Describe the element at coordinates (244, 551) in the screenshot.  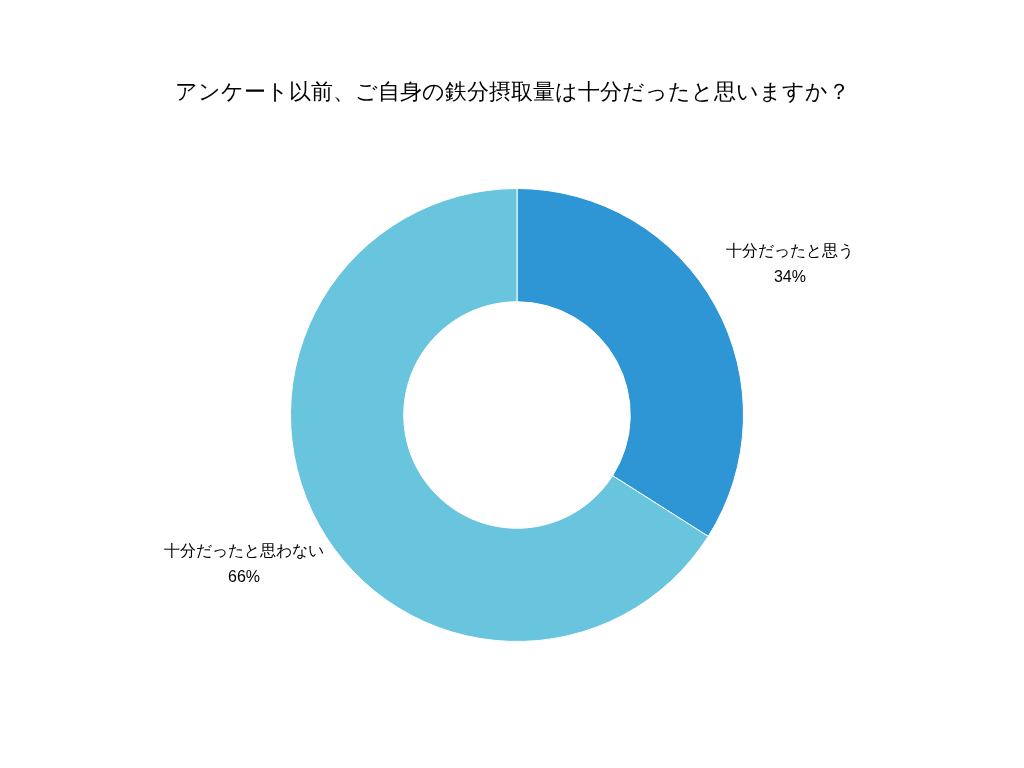
I see `slice-label: 十分だったと思わない` at that location.